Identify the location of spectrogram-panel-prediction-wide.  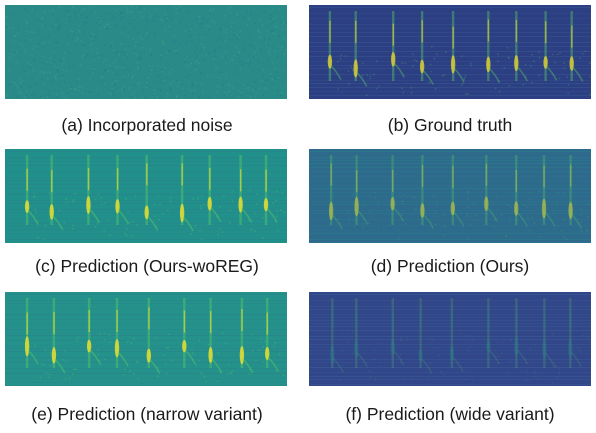
(450, 339).